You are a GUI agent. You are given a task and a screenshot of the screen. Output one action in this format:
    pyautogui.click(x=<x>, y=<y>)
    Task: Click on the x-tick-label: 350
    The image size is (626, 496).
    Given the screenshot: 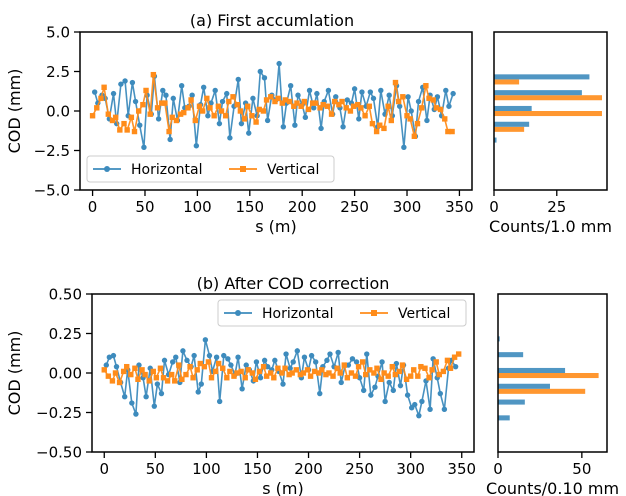 What is the action you would take?
    pyautogui.click(x=459, y=207)
    